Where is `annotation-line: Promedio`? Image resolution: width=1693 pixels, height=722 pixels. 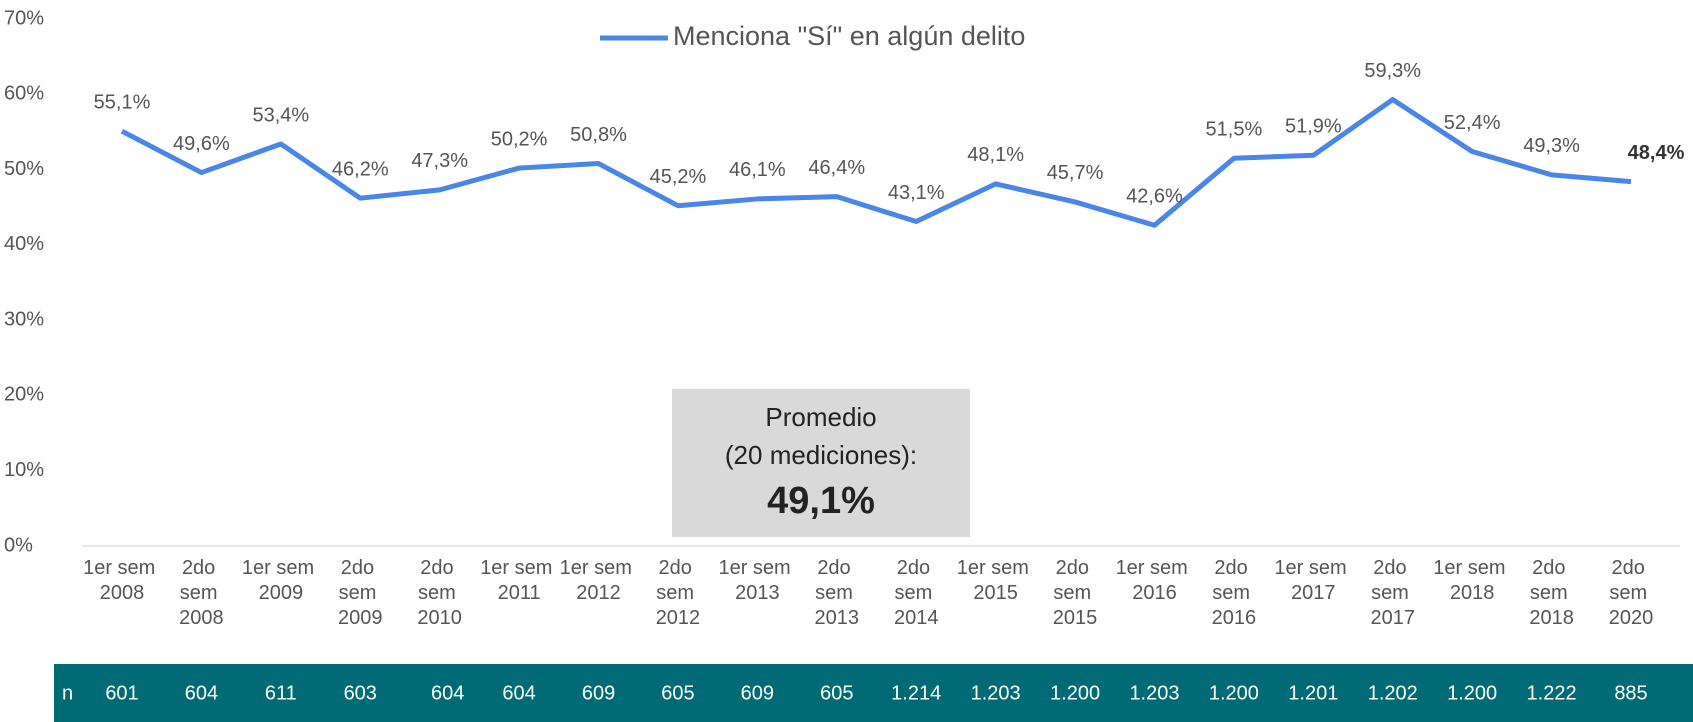 annotation-line: Promedio is located at coordinates (820, 417).